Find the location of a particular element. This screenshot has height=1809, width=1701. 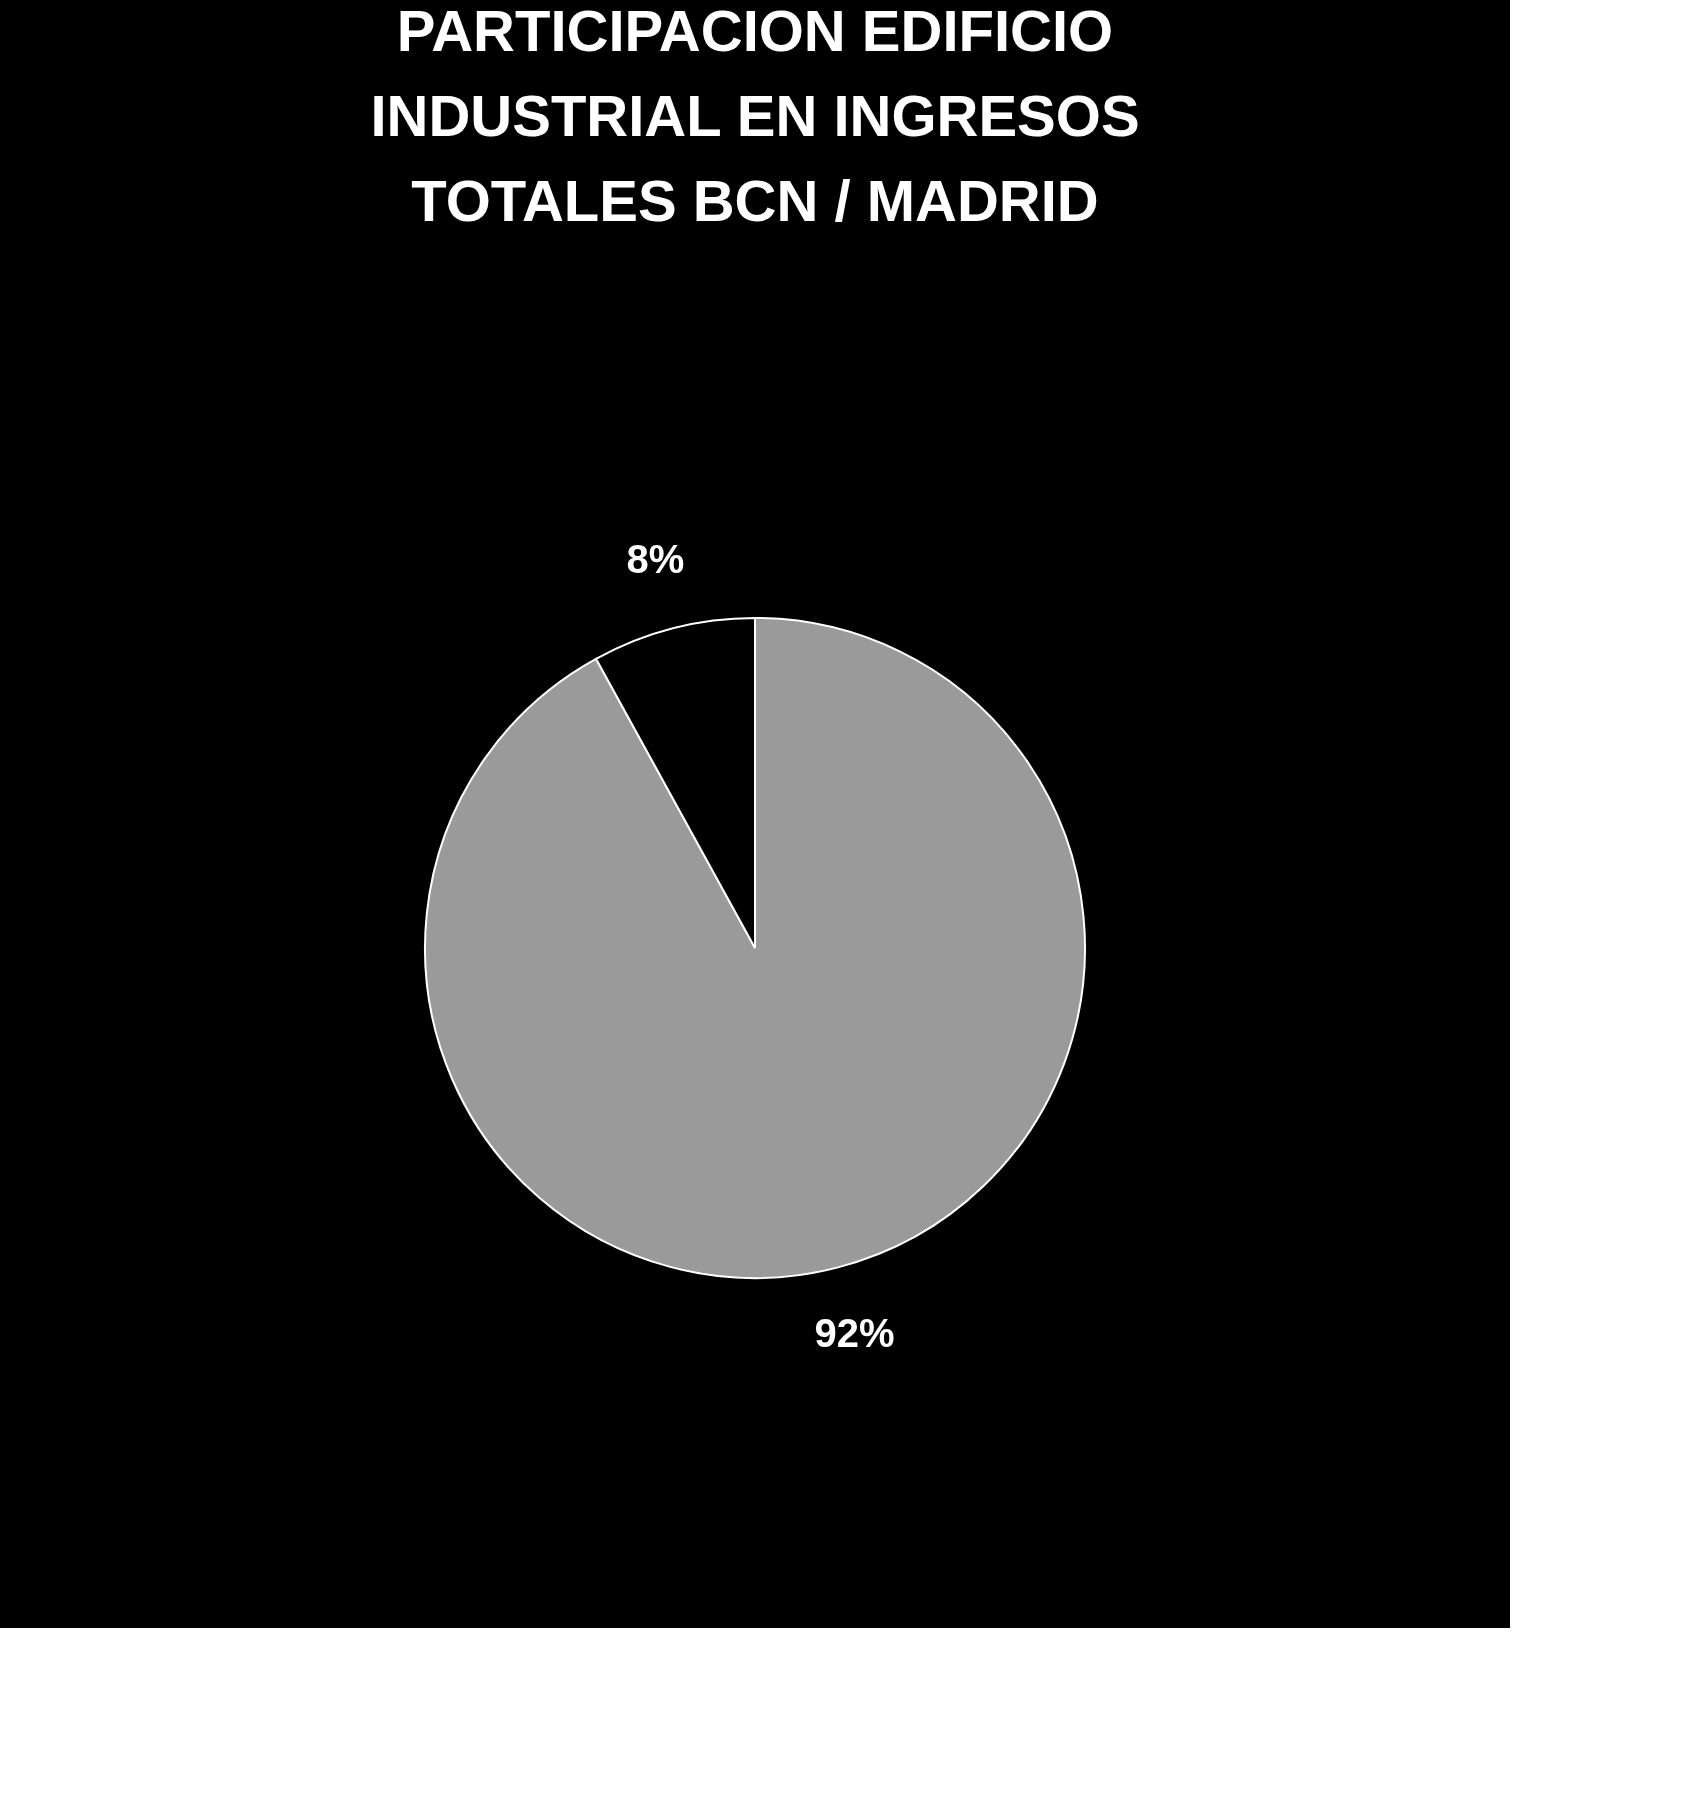

data-label: 92% is located at coordinates (854, 1333).